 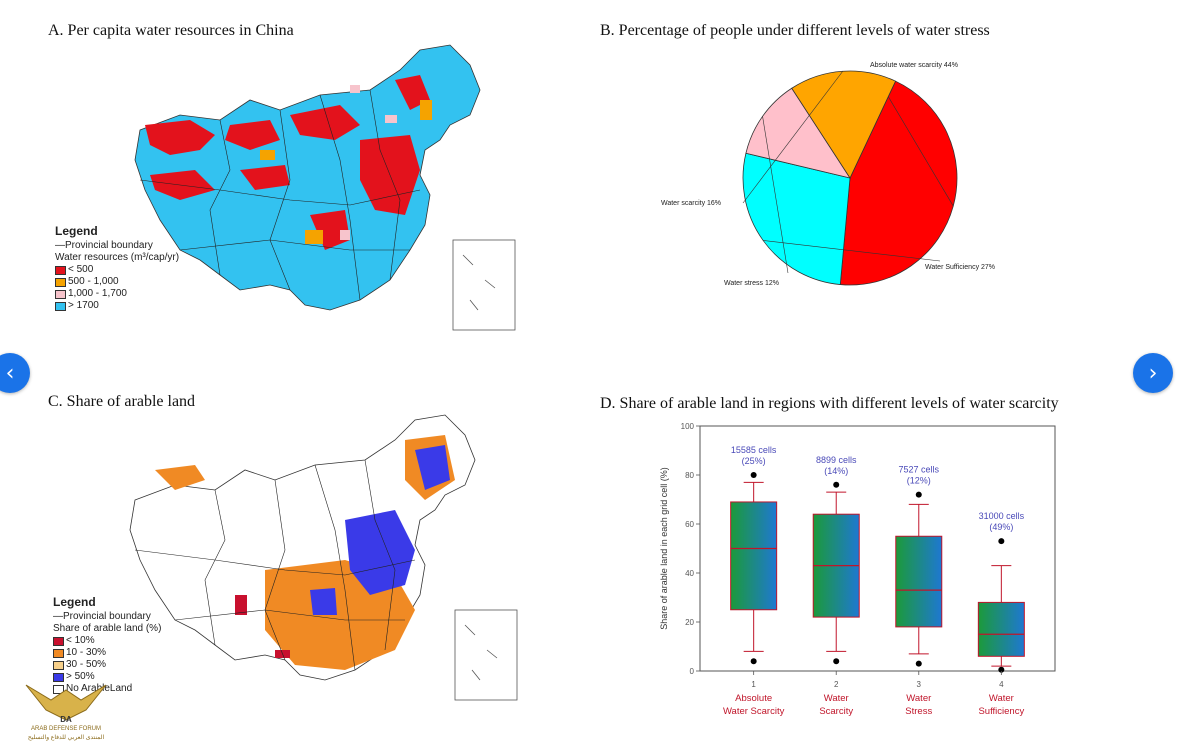 What do you see at coordinates (65, 729) in the screenshot?
I see `forum-name: ARAB DEFENSE FORUM` at bounding box center [65, 729].